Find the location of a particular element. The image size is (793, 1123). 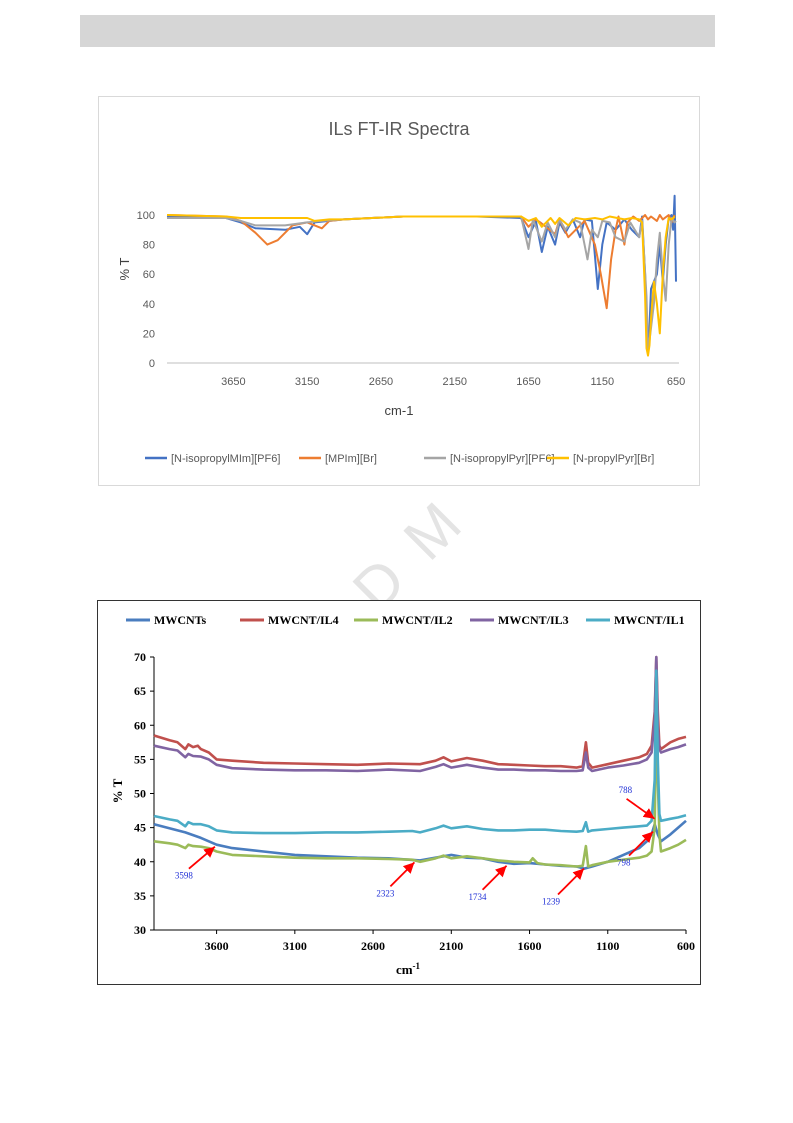

x-tick-label: 2600 is located at coordinates (373, 946).